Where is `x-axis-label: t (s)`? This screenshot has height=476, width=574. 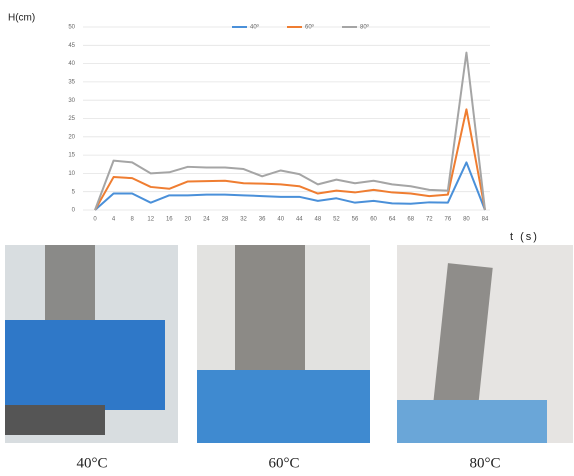
x-axis-label: t (s) is located at coordinates (524, 237).